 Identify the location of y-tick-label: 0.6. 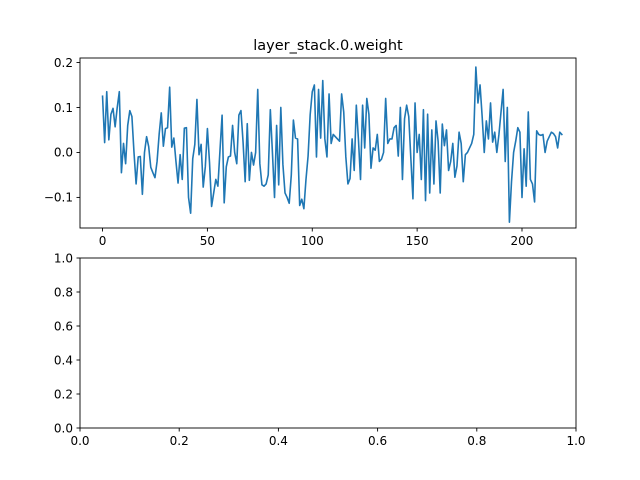
(63, 326).